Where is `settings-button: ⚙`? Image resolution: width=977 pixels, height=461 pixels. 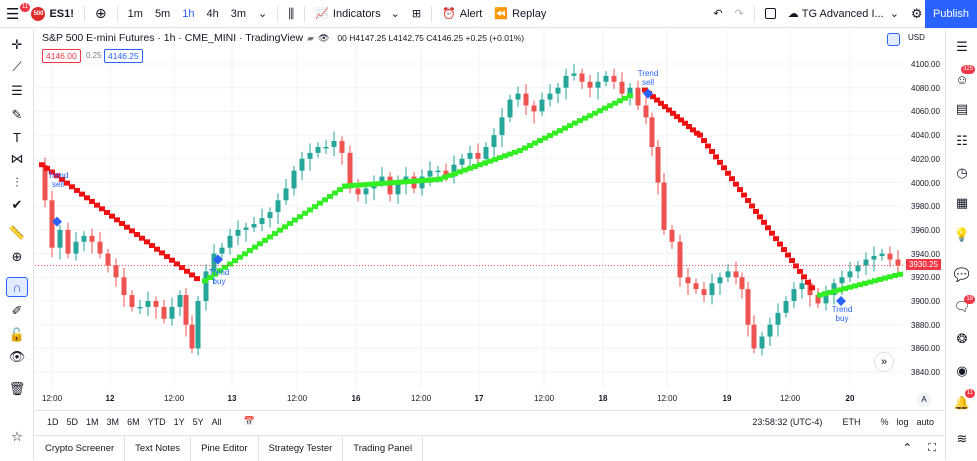
settings-button: ⚙ is located at coordinates (917, 14).